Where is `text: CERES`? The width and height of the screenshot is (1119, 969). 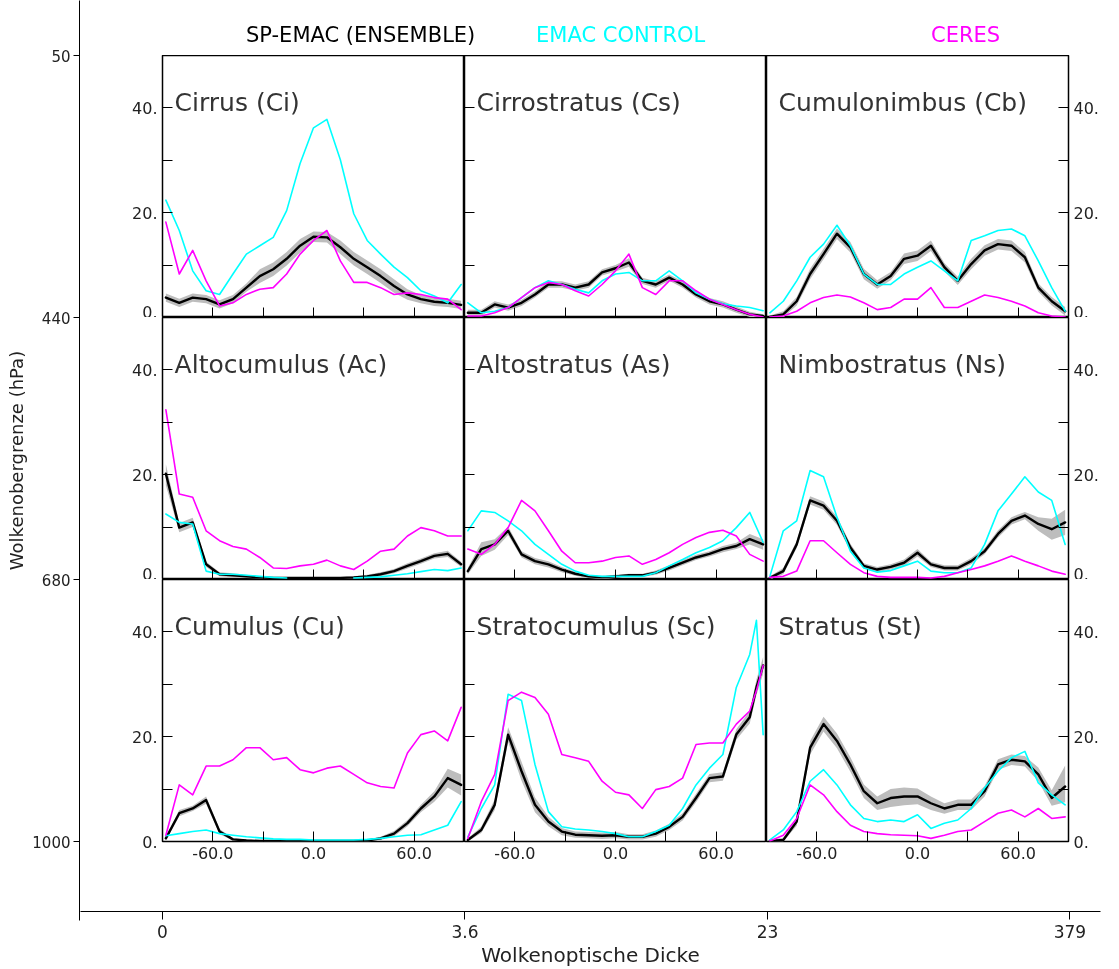 text: CERES is located at coordinates (966, 35).